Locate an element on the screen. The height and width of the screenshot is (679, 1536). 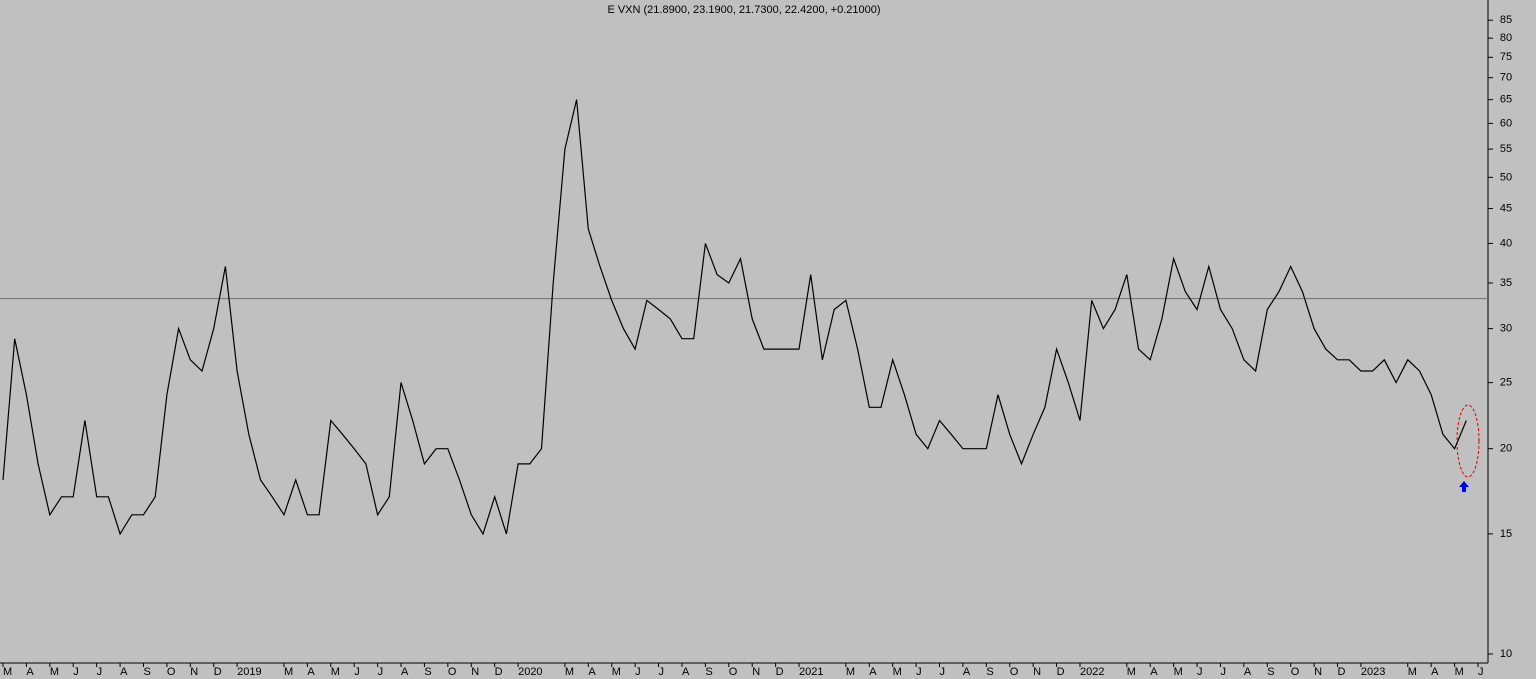
y-tick-label: 30 is located at coordinates (1506, 329).